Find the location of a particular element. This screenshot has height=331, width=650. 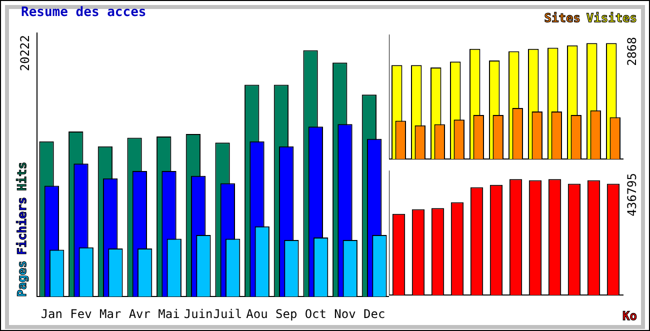

x-tick-label: Aou is located at coordinates (257, 313).